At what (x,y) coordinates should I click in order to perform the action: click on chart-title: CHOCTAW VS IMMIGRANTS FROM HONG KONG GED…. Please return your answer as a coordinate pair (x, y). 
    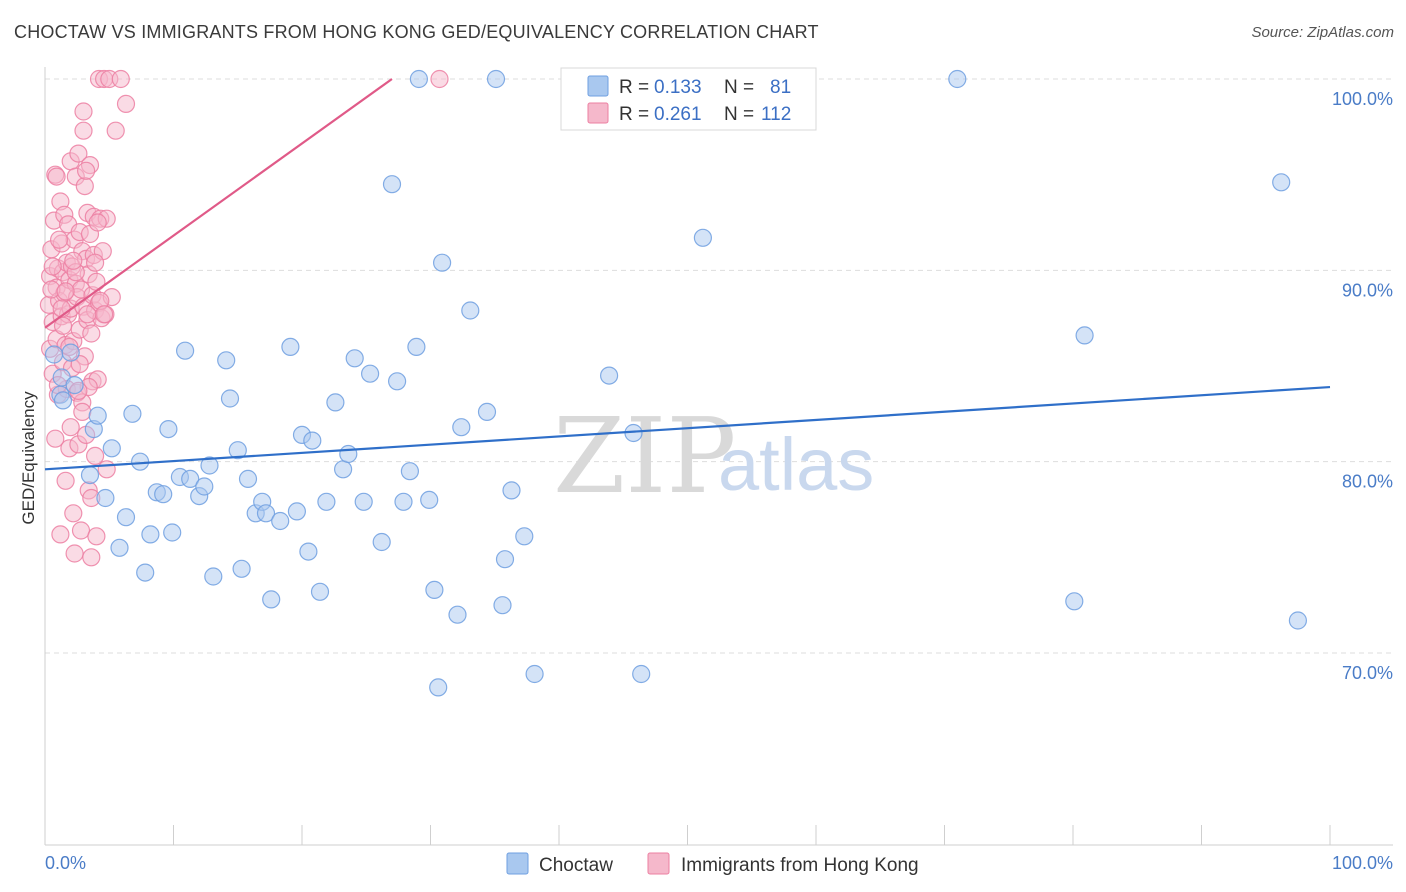
    Looking at the image, I should click on (416, 32).